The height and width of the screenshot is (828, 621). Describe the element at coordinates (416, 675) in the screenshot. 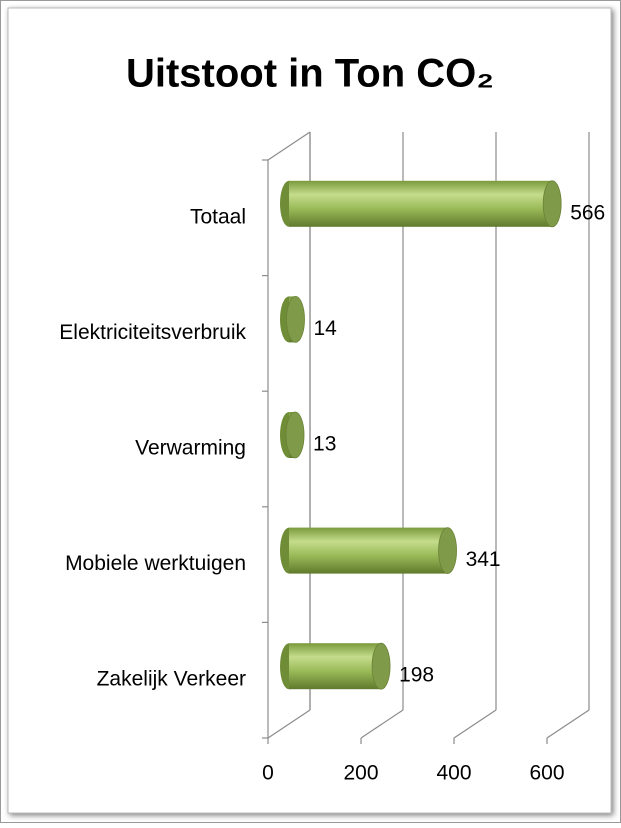

I see `value-label: 198` at that location.